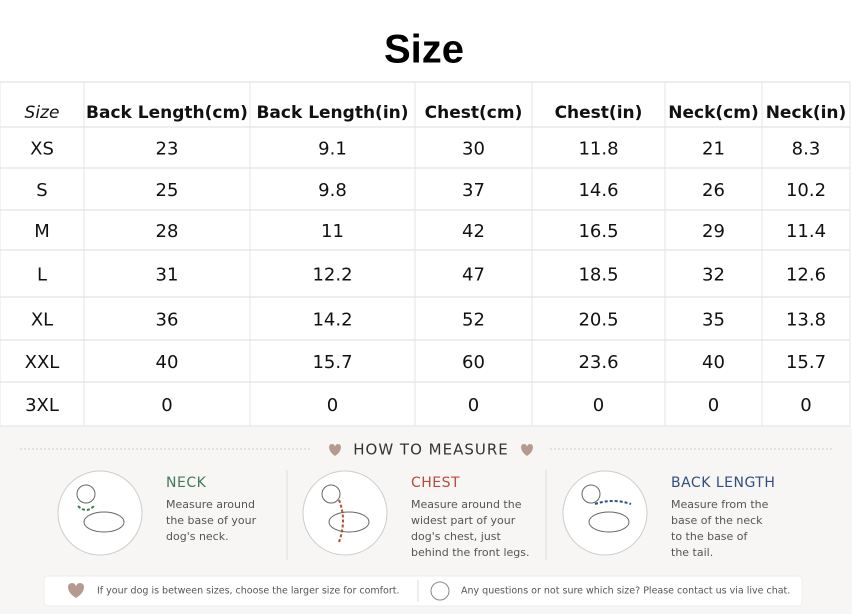  Describe the element at coordinates (473, 275) in the screenshot. I see `cell-value: 47` at that location.